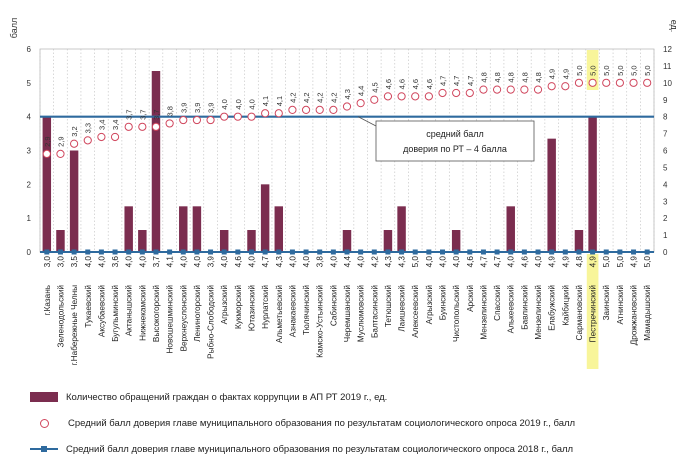 This screenshot has height=467, width=686. Describe the element at coordinates (320, 262) in the screenshot. I see `x-value-label: 3,8` at that location.